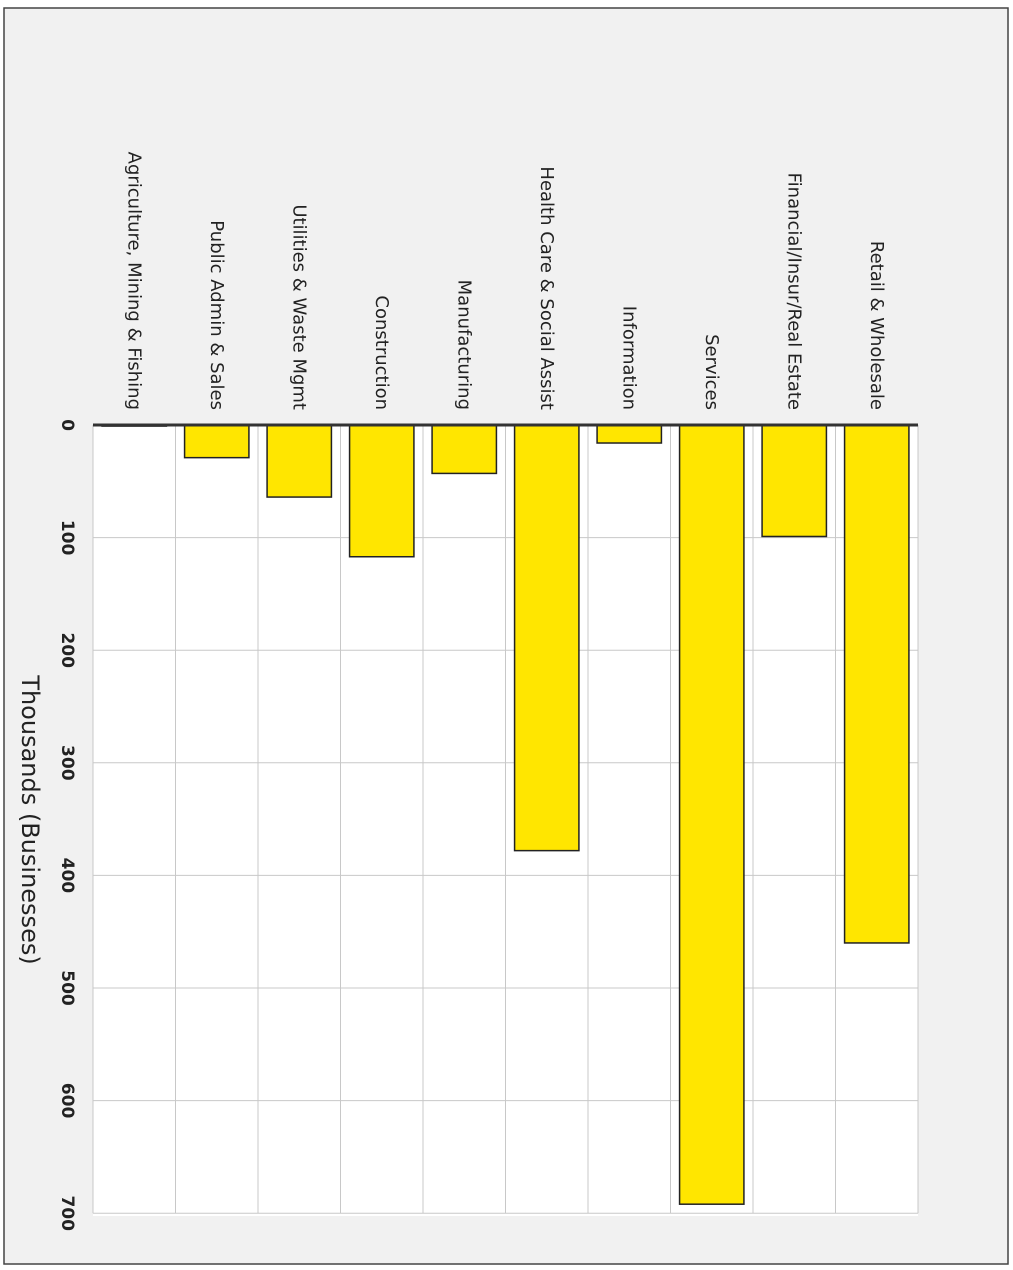 This screenshot has width=1013, height=1270. I want to click on value-tick-labels: 0 100 200 300 400 500 600 700, so click(67, 825).